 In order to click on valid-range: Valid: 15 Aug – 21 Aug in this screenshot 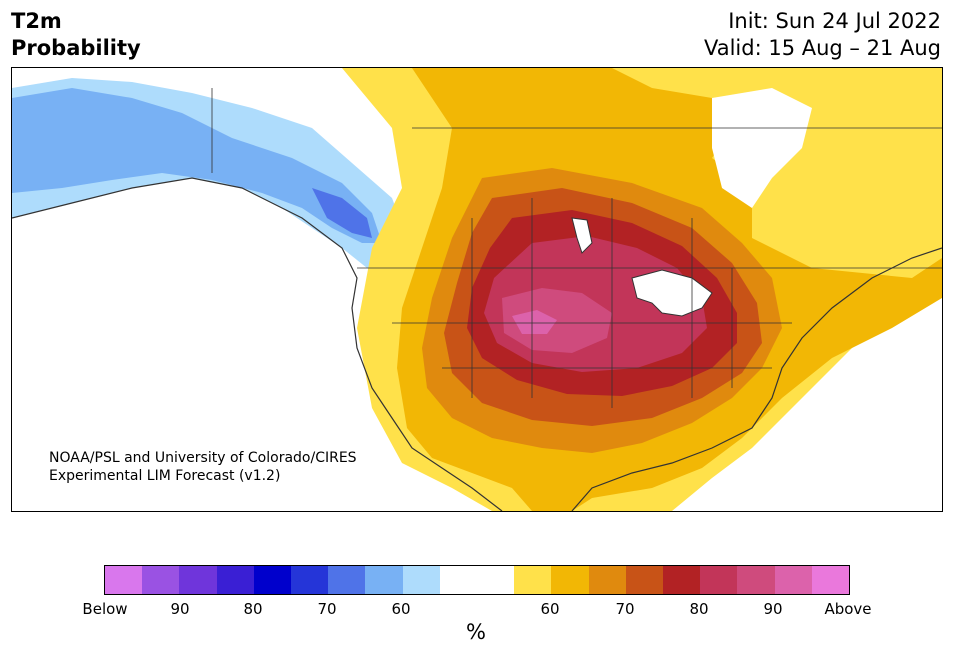, I will do `click(822, 48)`.